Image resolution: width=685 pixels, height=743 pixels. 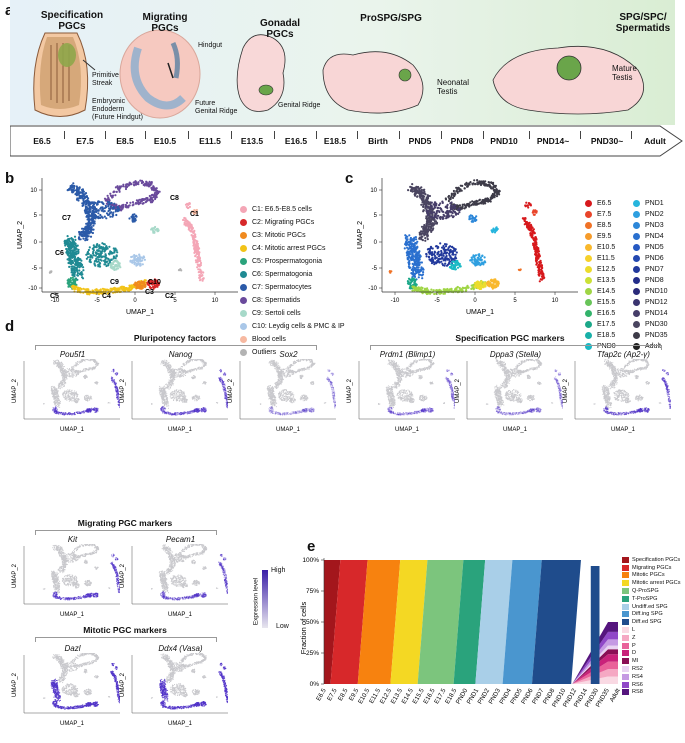 What do you see at coordinates (292, 287) in the screenshot?
I see `legend-item: C7: Spermatocytes` at bounding box center [292, 287].